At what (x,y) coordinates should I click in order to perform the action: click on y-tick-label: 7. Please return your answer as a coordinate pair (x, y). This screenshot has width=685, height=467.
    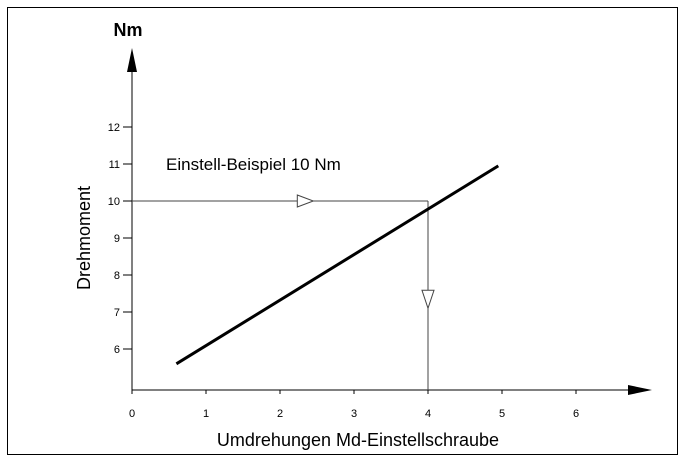
    Looking at the image, I should click on (117, 313).